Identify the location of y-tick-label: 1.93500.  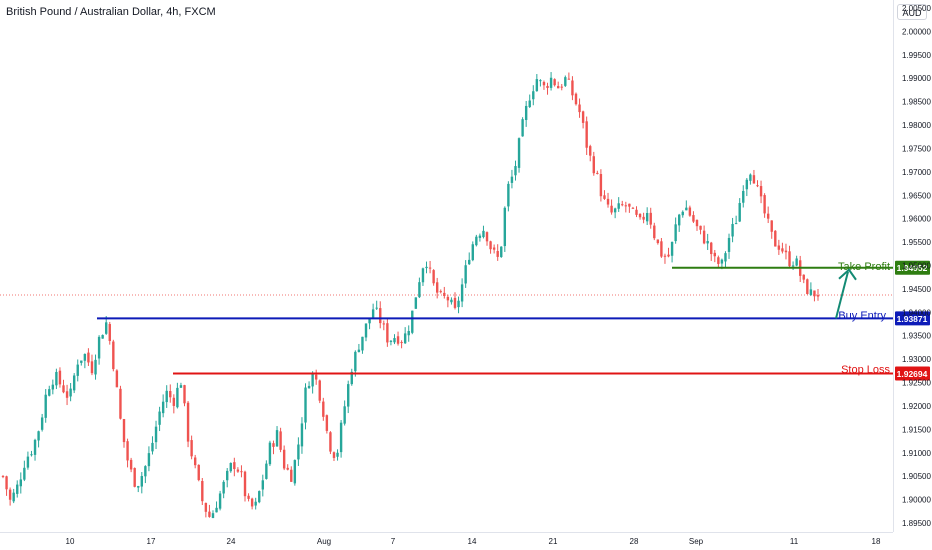
(916, 336).